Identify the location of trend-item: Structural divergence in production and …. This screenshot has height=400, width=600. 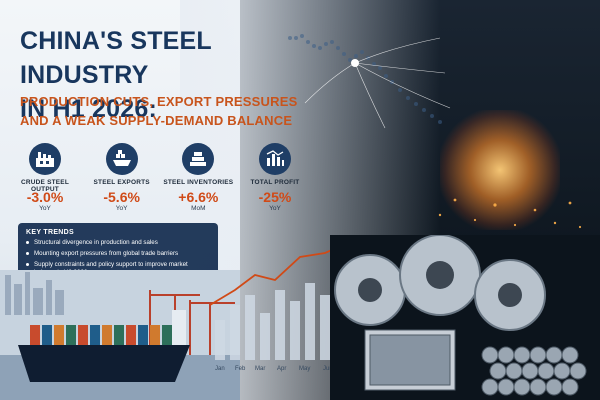
(118, 243).